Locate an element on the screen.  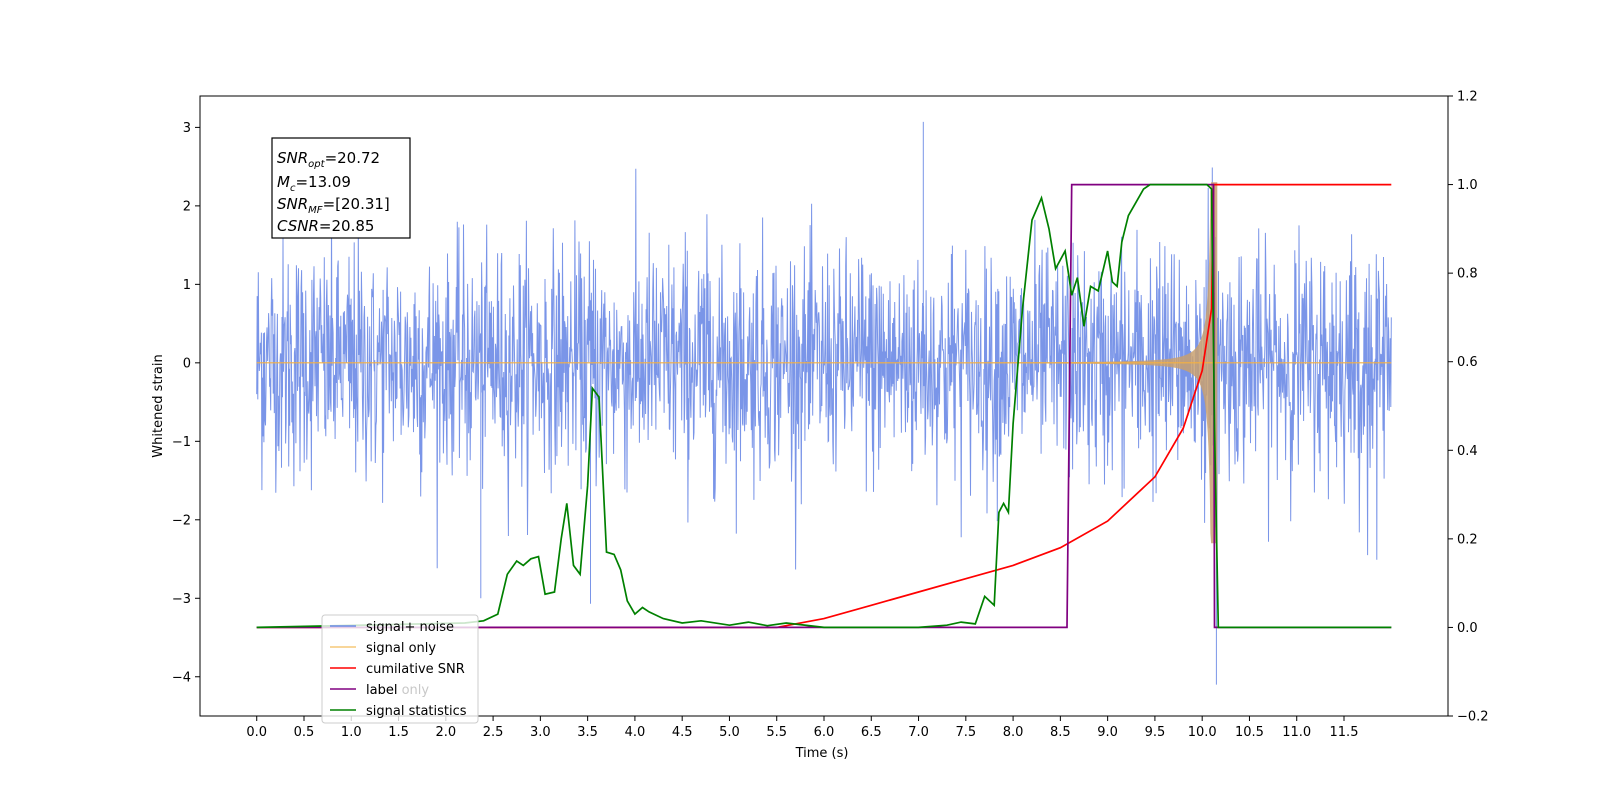
y-tick-label: −4 is located at coordinates (181, 677).